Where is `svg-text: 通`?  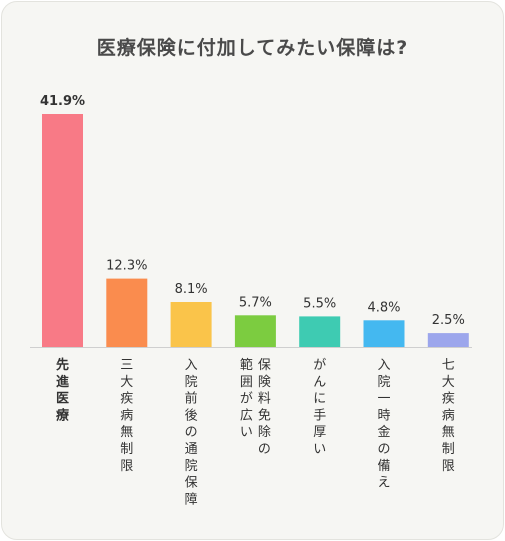 svg-text: 通 is located at coordinates (191, 449).